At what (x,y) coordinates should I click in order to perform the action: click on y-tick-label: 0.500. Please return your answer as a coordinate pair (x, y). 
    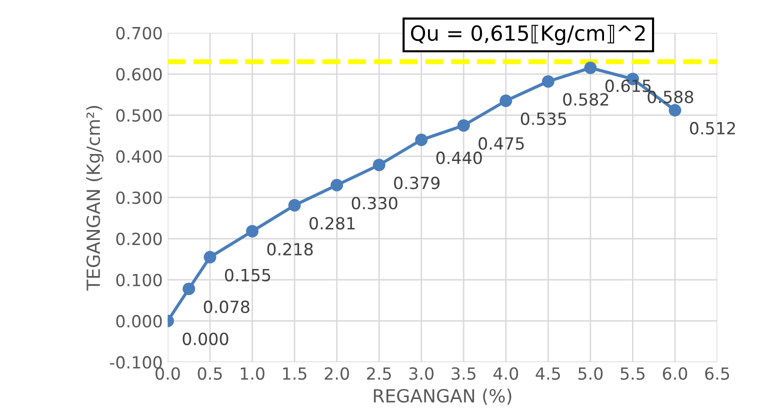
    Looking at the image, I should click on (139, 115).